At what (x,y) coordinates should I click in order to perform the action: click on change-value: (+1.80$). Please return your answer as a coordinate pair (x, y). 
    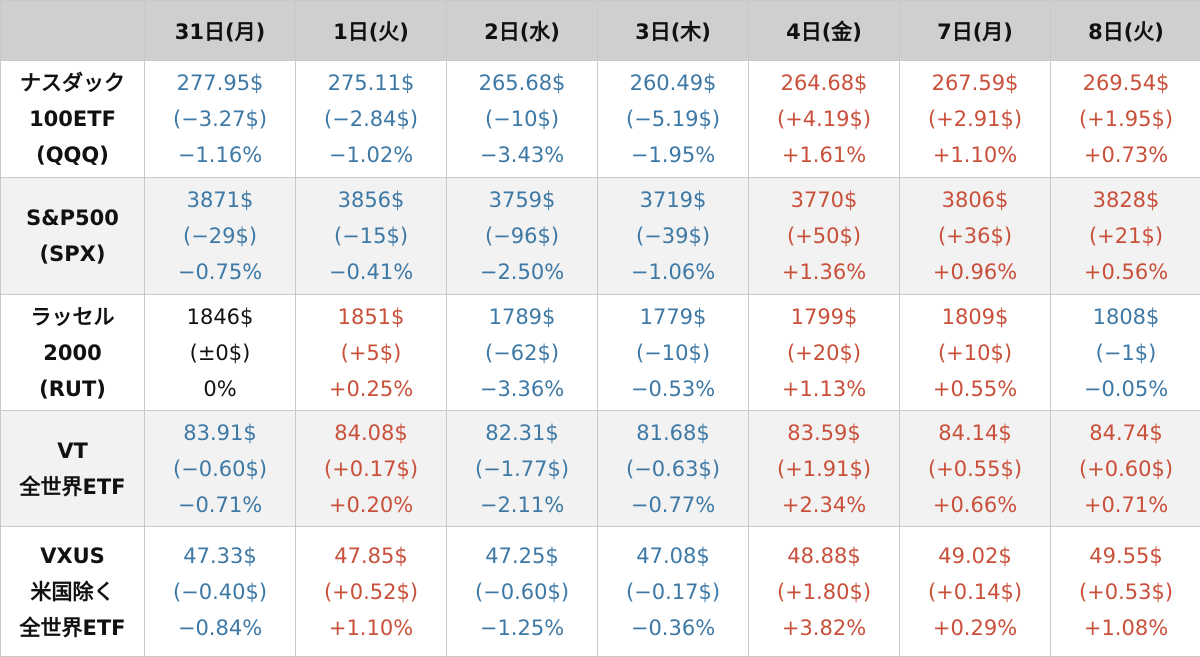
    Looking at the image, I should click on (824, 592).